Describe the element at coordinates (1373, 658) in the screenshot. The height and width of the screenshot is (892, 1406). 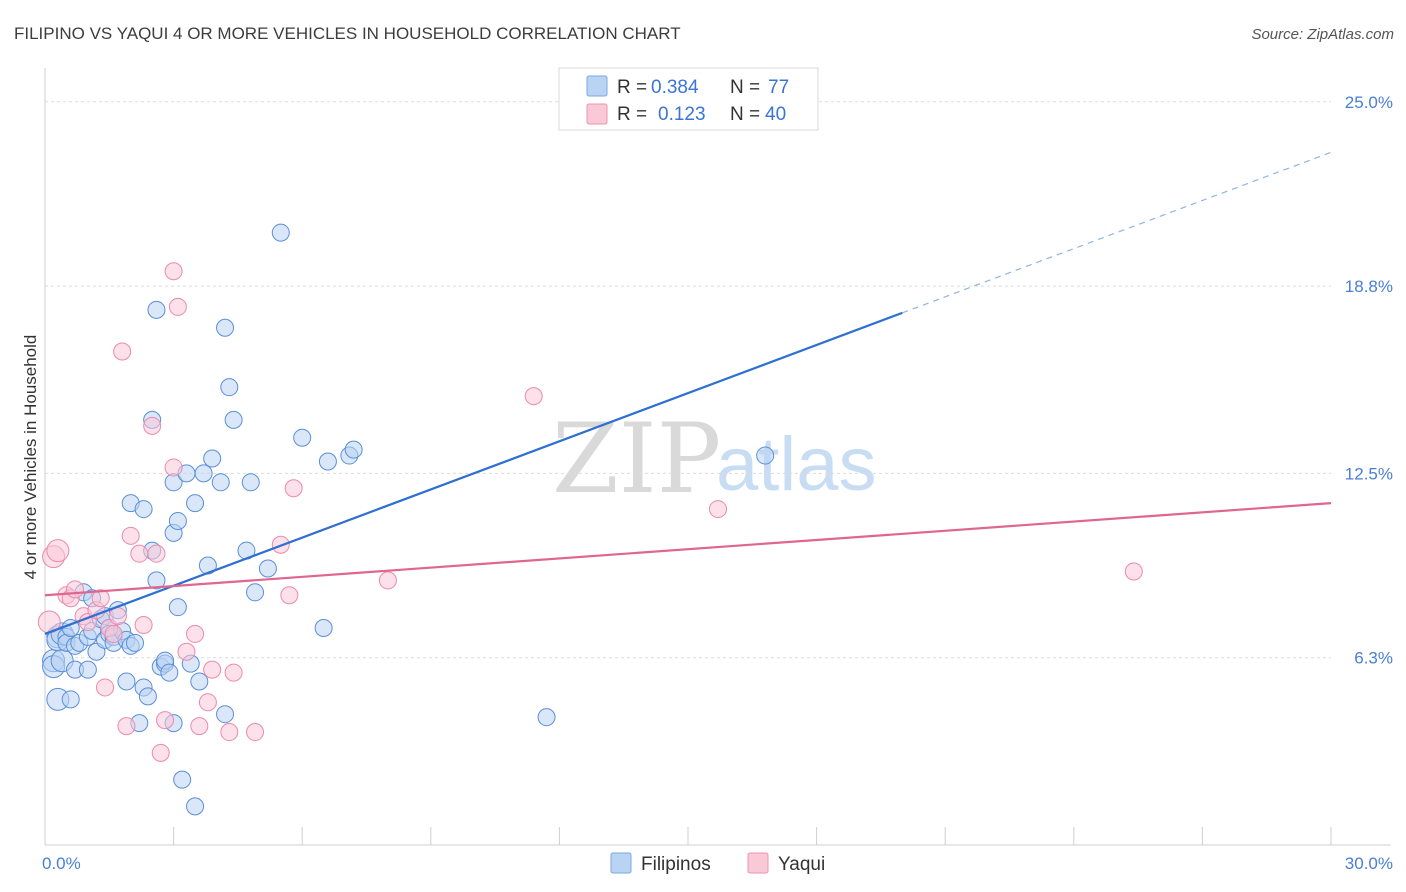
I see `y-tick-label: 6.3%` at that location.